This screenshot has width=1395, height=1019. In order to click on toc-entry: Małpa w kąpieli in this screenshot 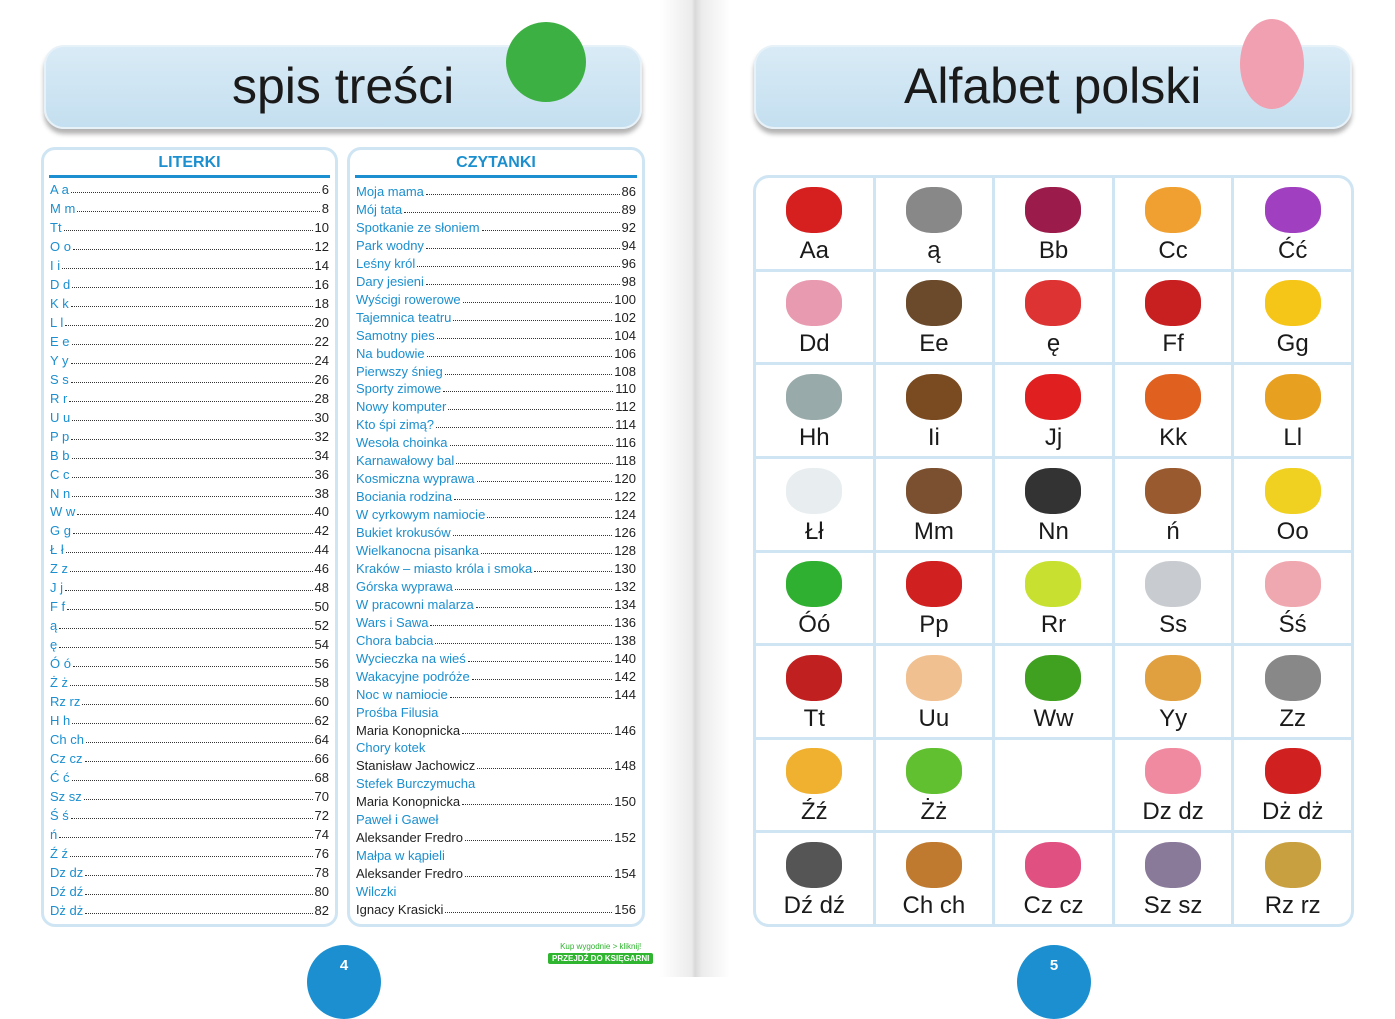, I will do `click(496, 855)`.